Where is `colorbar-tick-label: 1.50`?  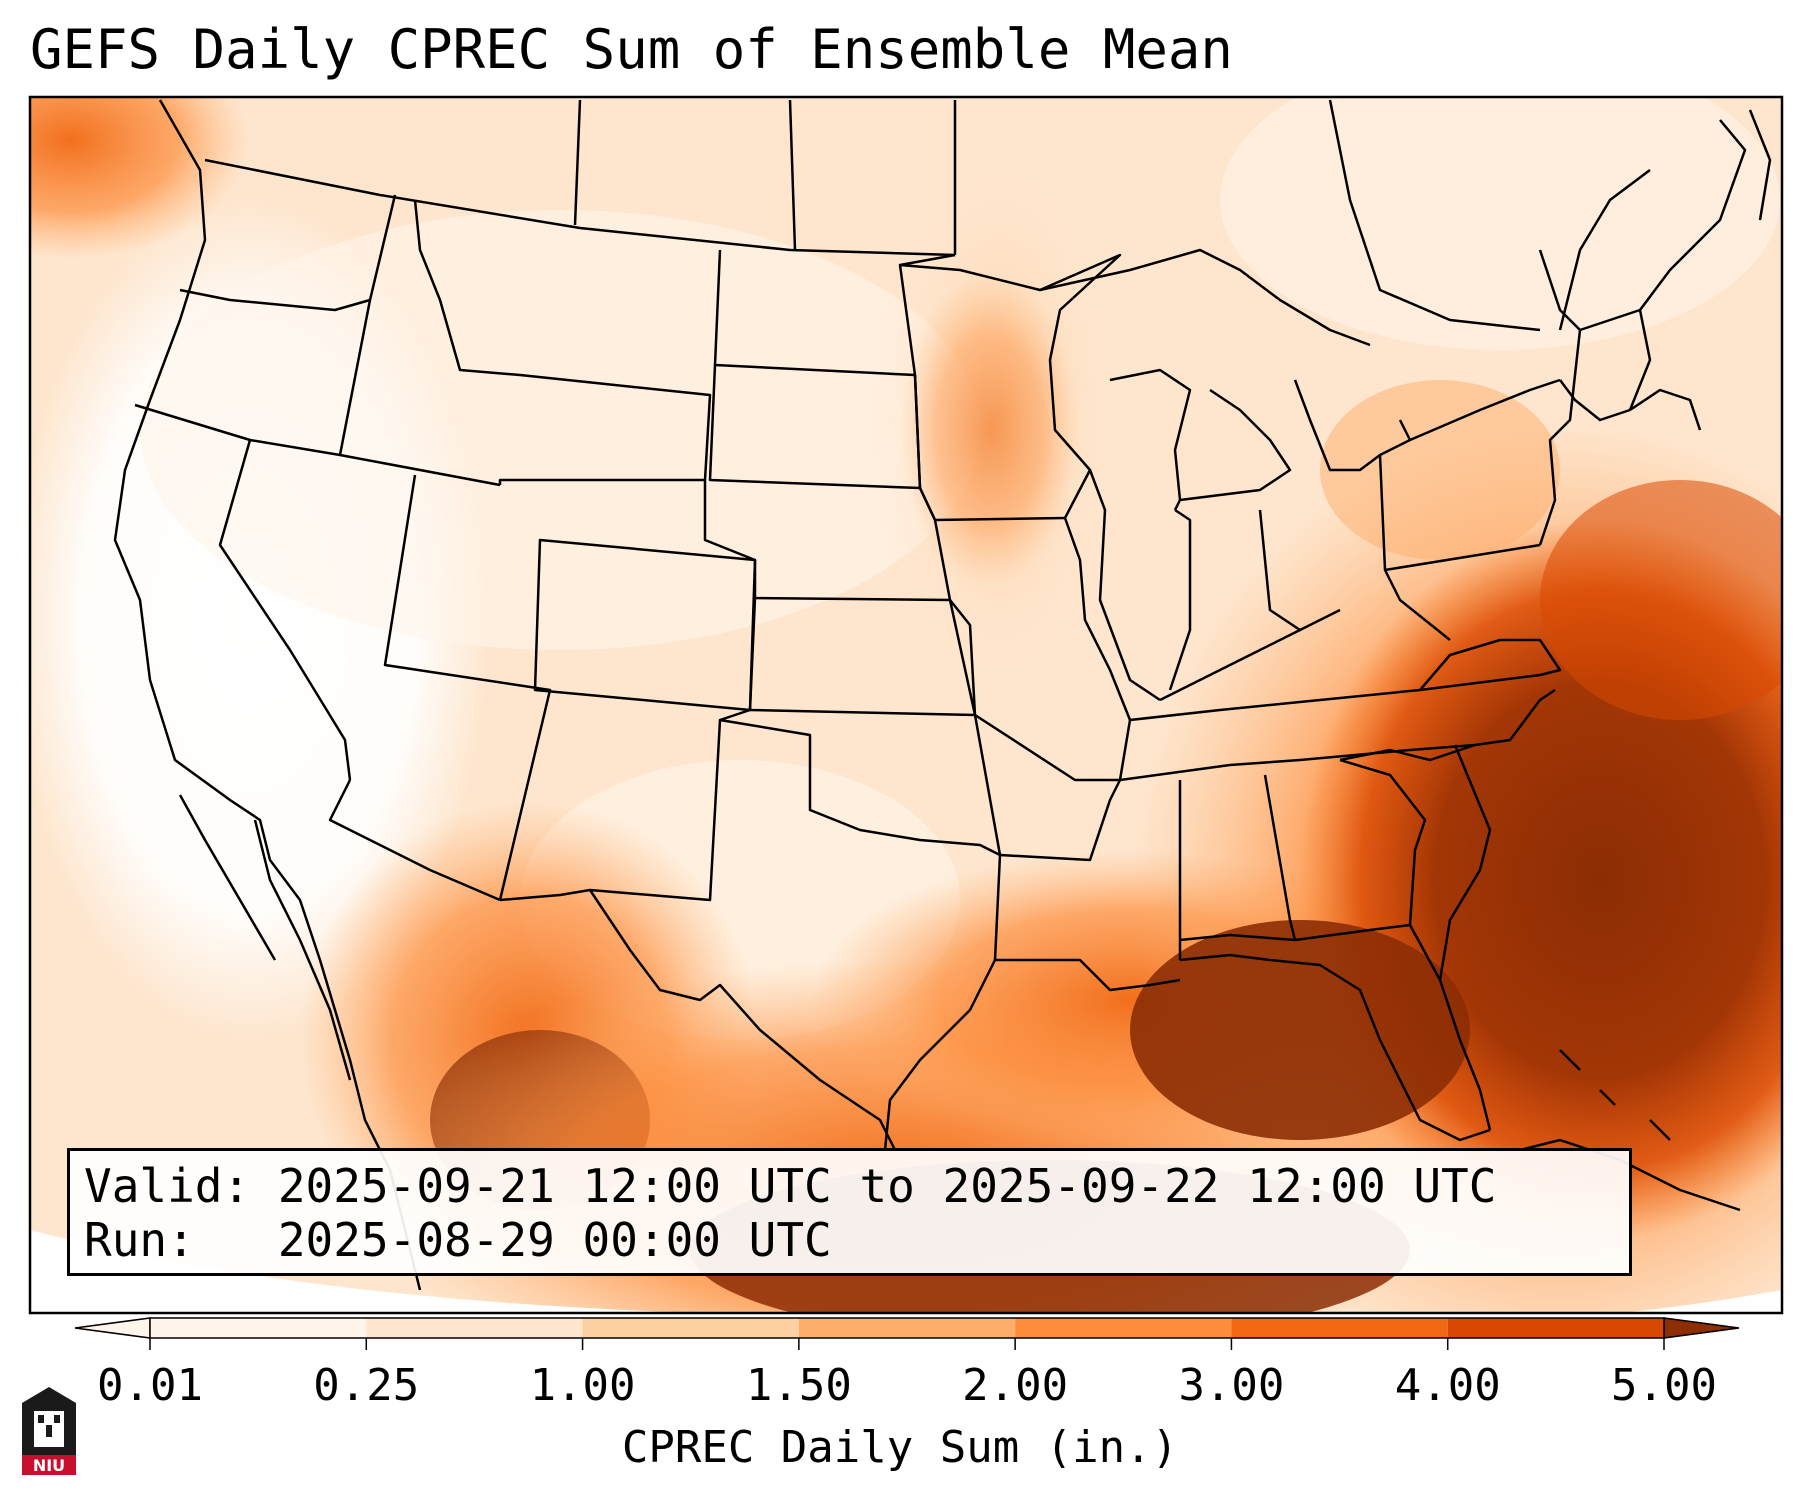
colorbar-tick-label: 1.50 is located at coordinates (798, 1385).